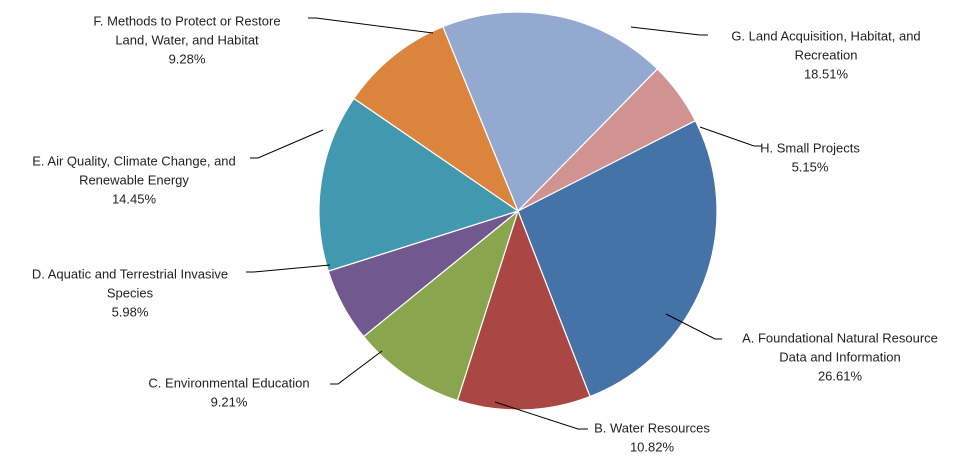 This screenshot has width=959, height=456. I want to click on leader-line-e, so click(287, 144).